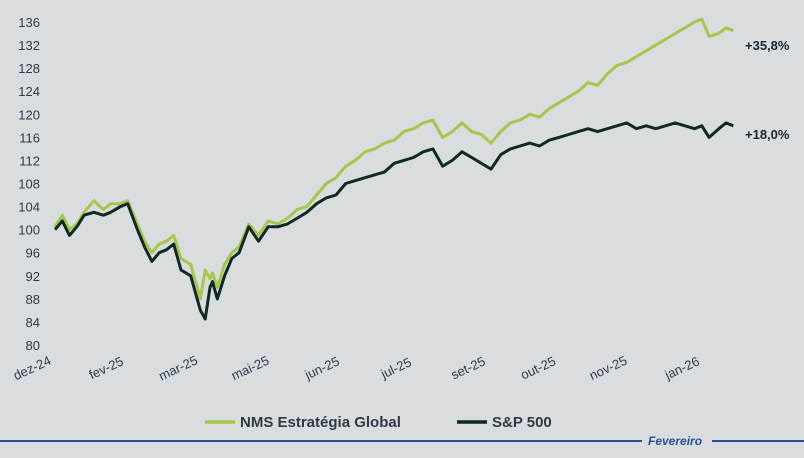  Describe the element at coordinates (106, 367) in the screenshot. I see `x-tick-label: fev-25` at that location.